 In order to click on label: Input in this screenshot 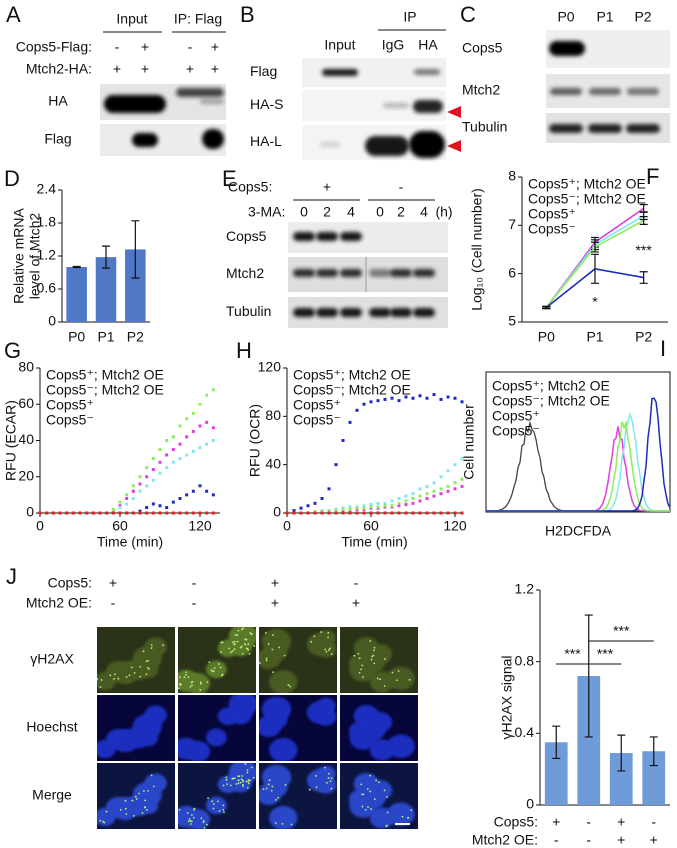, I will do `click(339, 45)`.